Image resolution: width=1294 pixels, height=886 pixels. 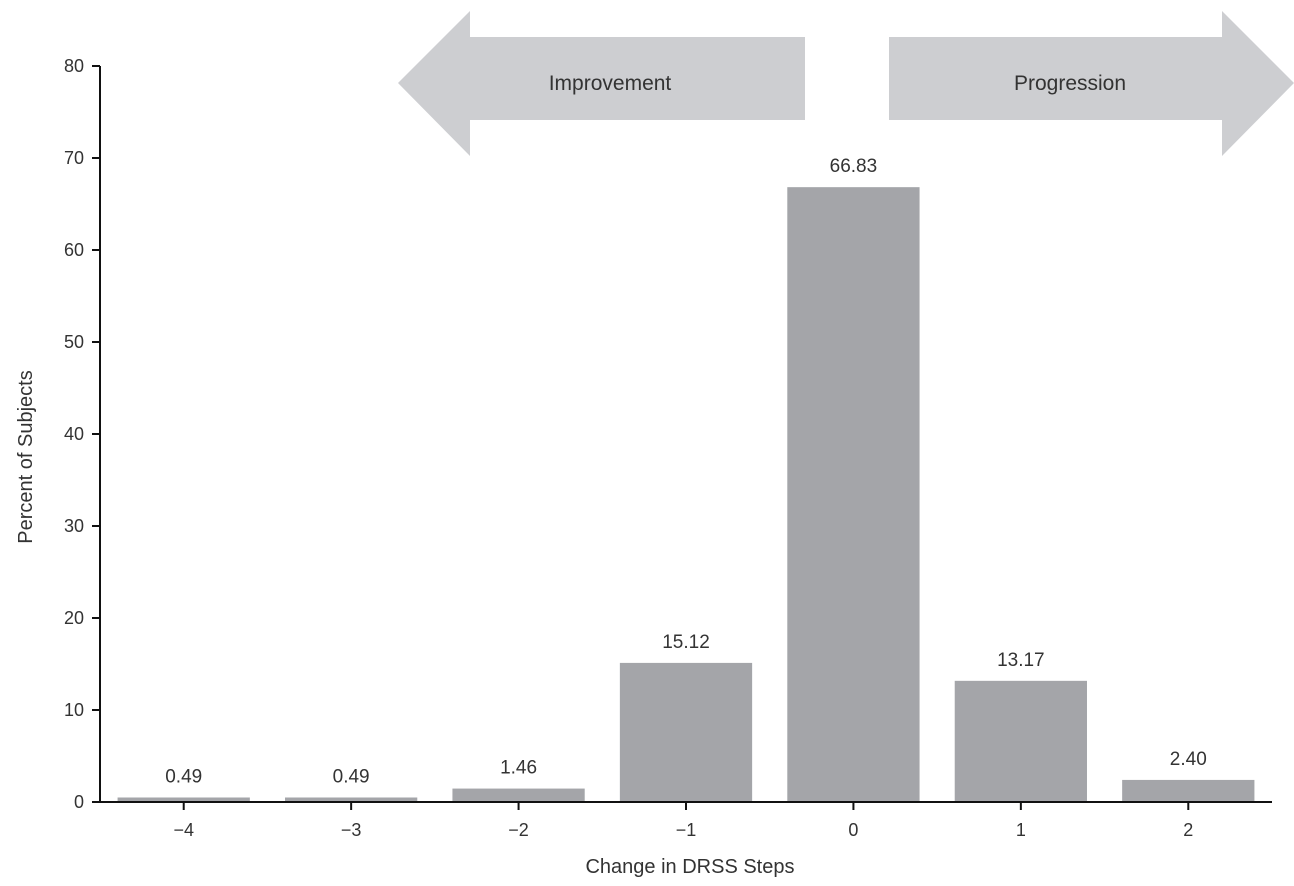 I want to click on x-tick-label: 0, so click(x=853, y=830).